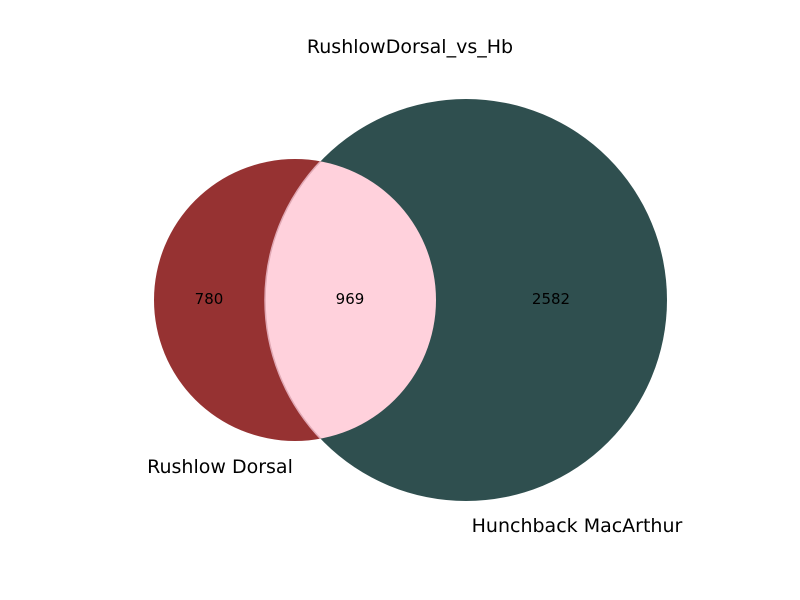 The width and height of the screenshot is (800, 600). What do you see at coordinates (220, 467) in the screenshot?
I see `set-label-rushlow-dorsal: Rushlow Dorsal` at bounding box center [220, 467].